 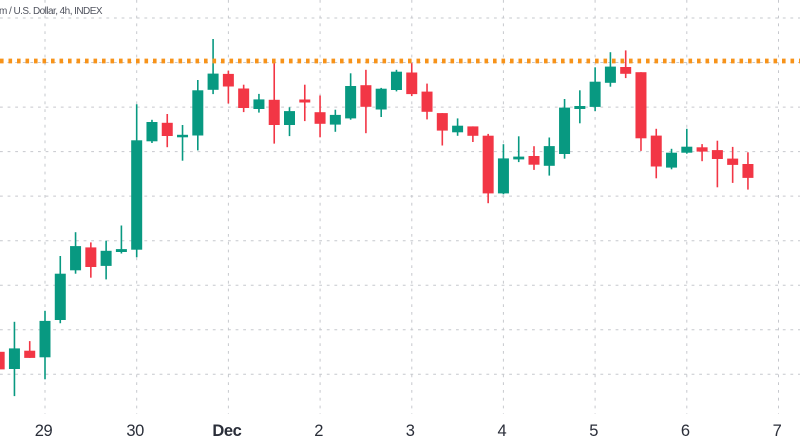 I want to click on svg-text: 29, so click(x=44, y=431).